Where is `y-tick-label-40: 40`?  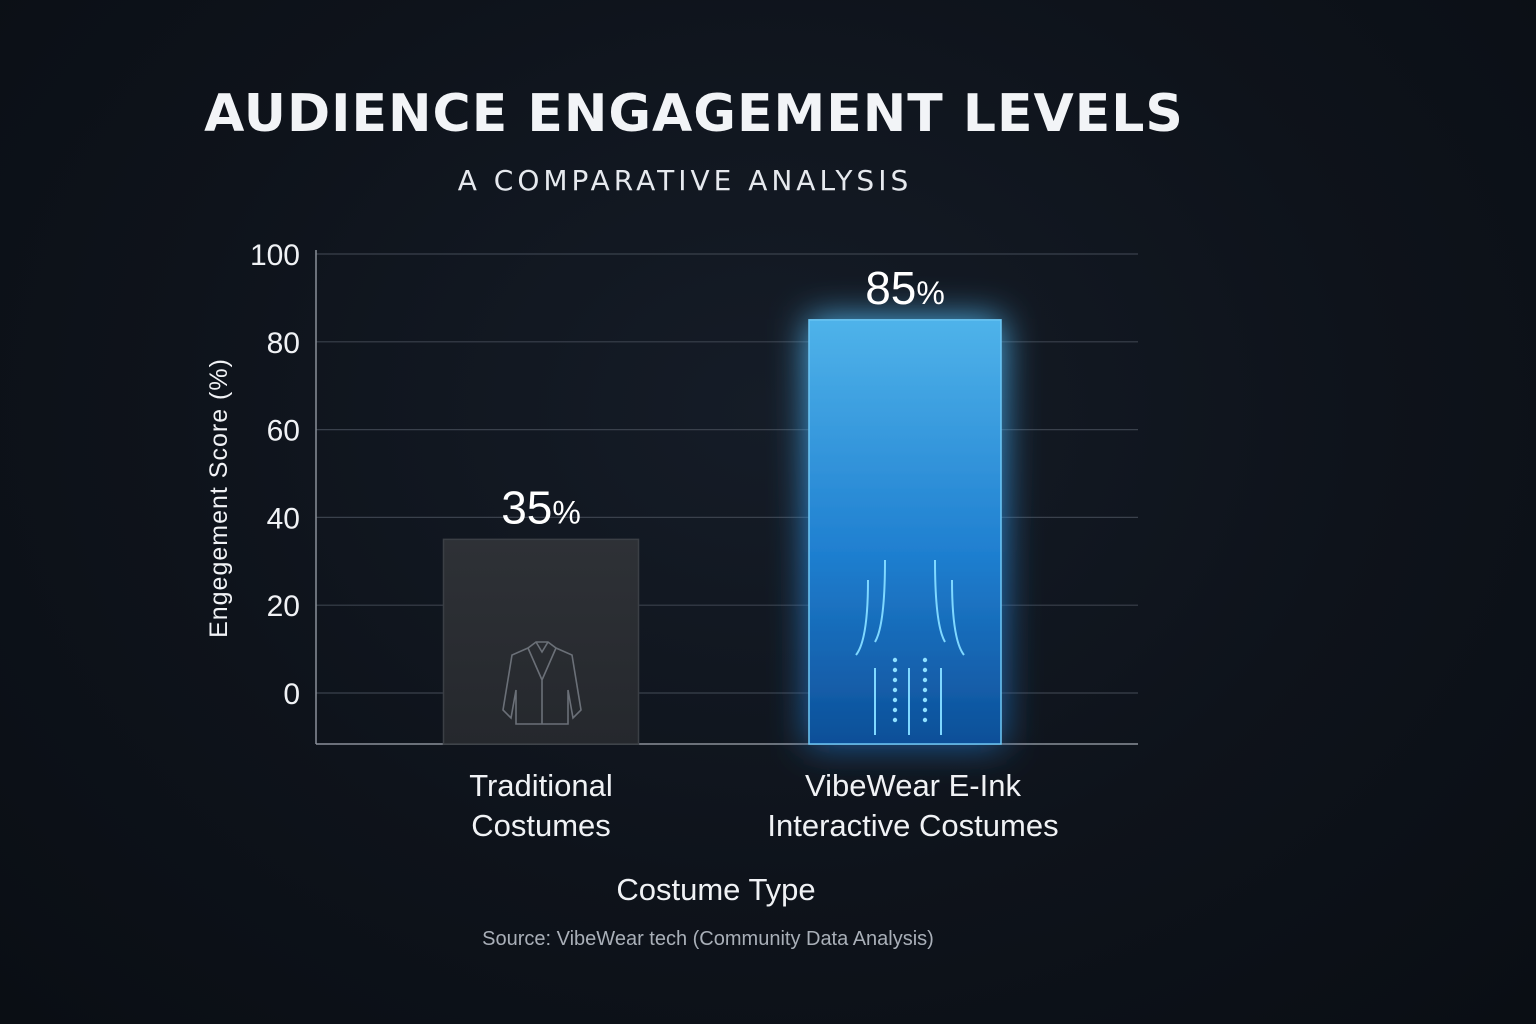
y-tick-label-40: 40 is located at coordinates (283, 518).